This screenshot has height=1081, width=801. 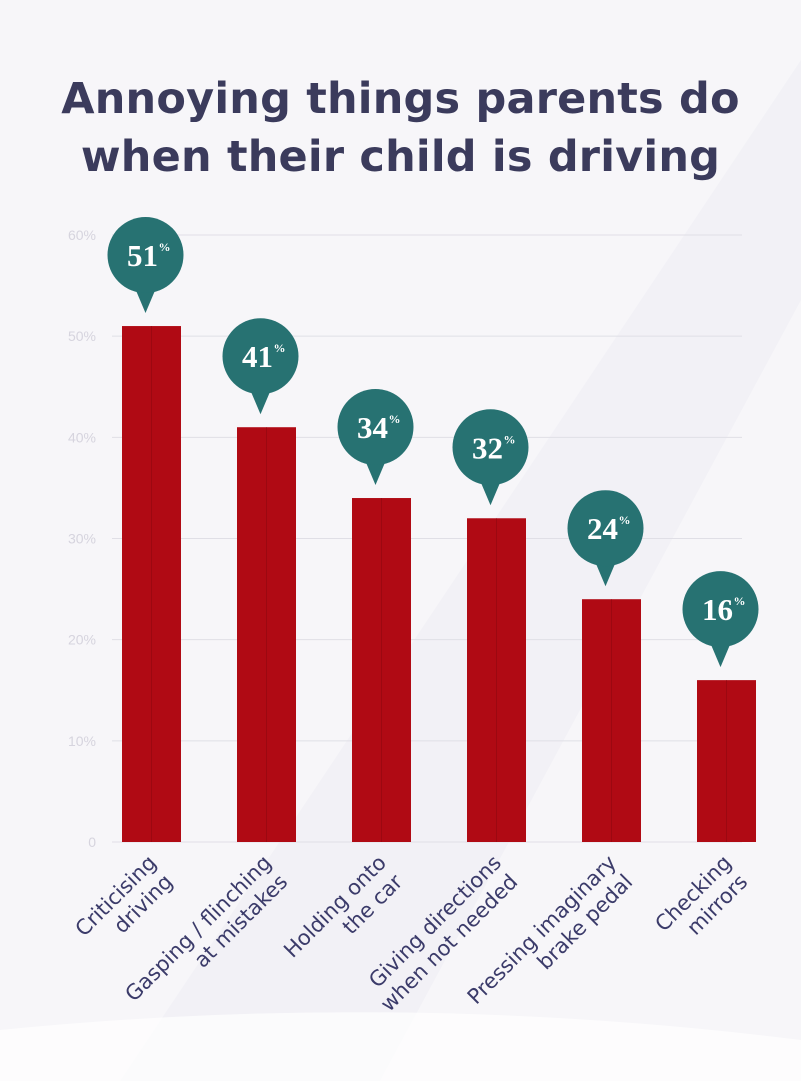 I want to click on y-tick-label: 10%, so click(x=82, y=741).